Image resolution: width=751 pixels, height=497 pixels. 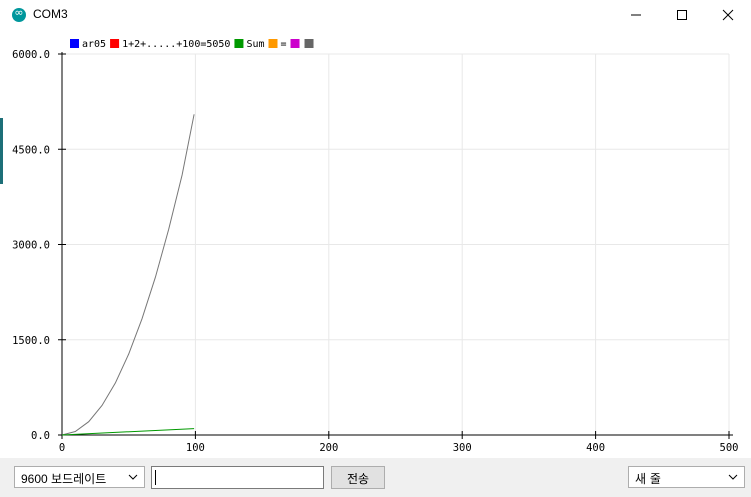 What do you see at coordinates (284, 44) in the screenshot?
I see `legend-label: =` at bounding box center [284, 44].